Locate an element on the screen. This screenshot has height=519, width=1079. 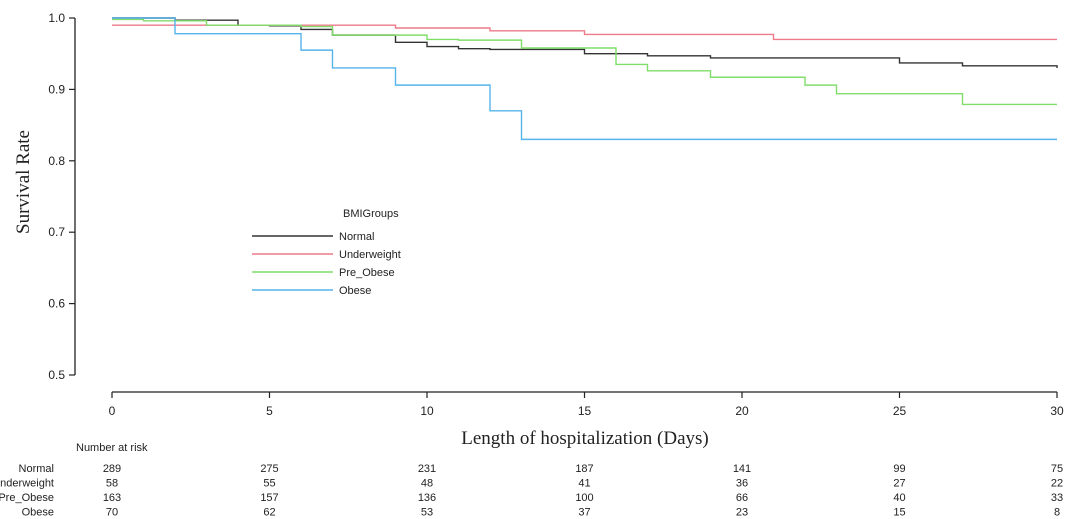
risk-table-cell: 22 is located at coordinates (1057, 484).